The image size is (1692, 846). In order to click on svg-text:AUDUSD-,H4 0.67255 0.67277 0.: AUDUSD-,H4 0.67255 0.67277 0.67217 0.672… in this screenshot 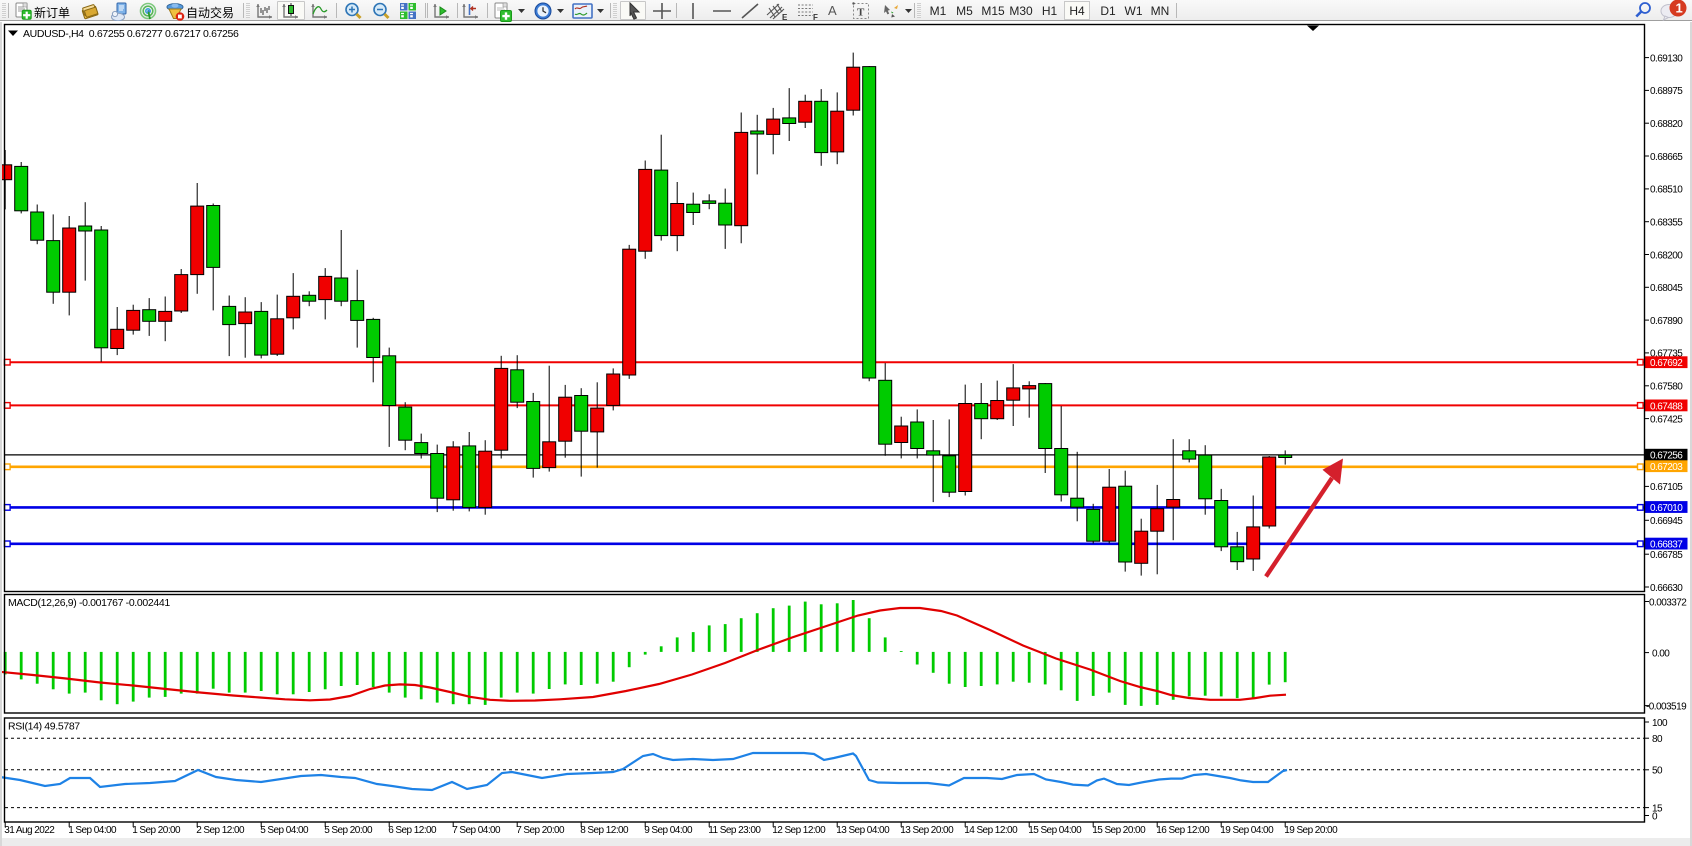, I will do `click(131, 34)`.